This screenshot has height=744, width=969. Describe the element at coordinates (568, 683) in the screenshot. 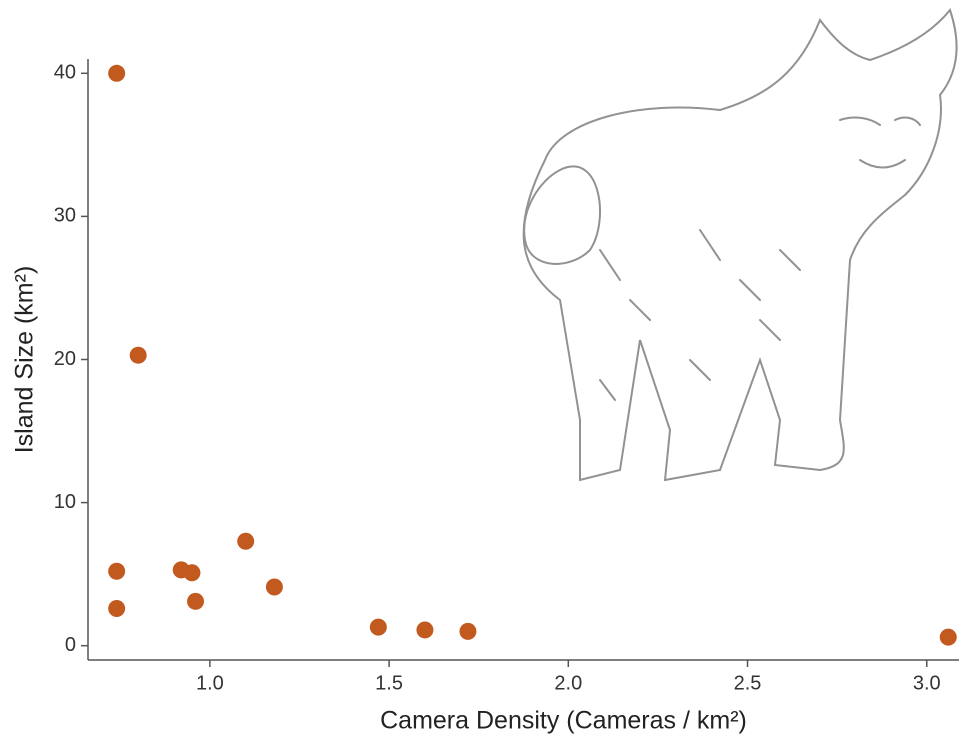

I see `x-tick-label: 2.0` at that location.